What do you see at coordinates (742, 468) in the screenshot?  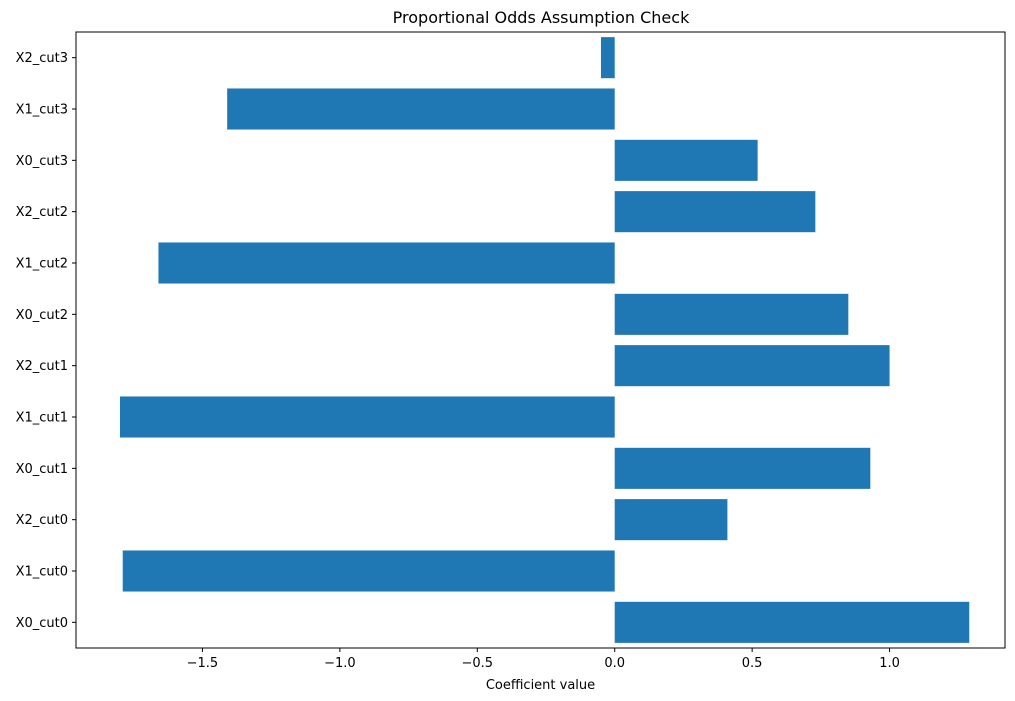 I see `bar-X0_cut1` at bounding box center [742, 468].